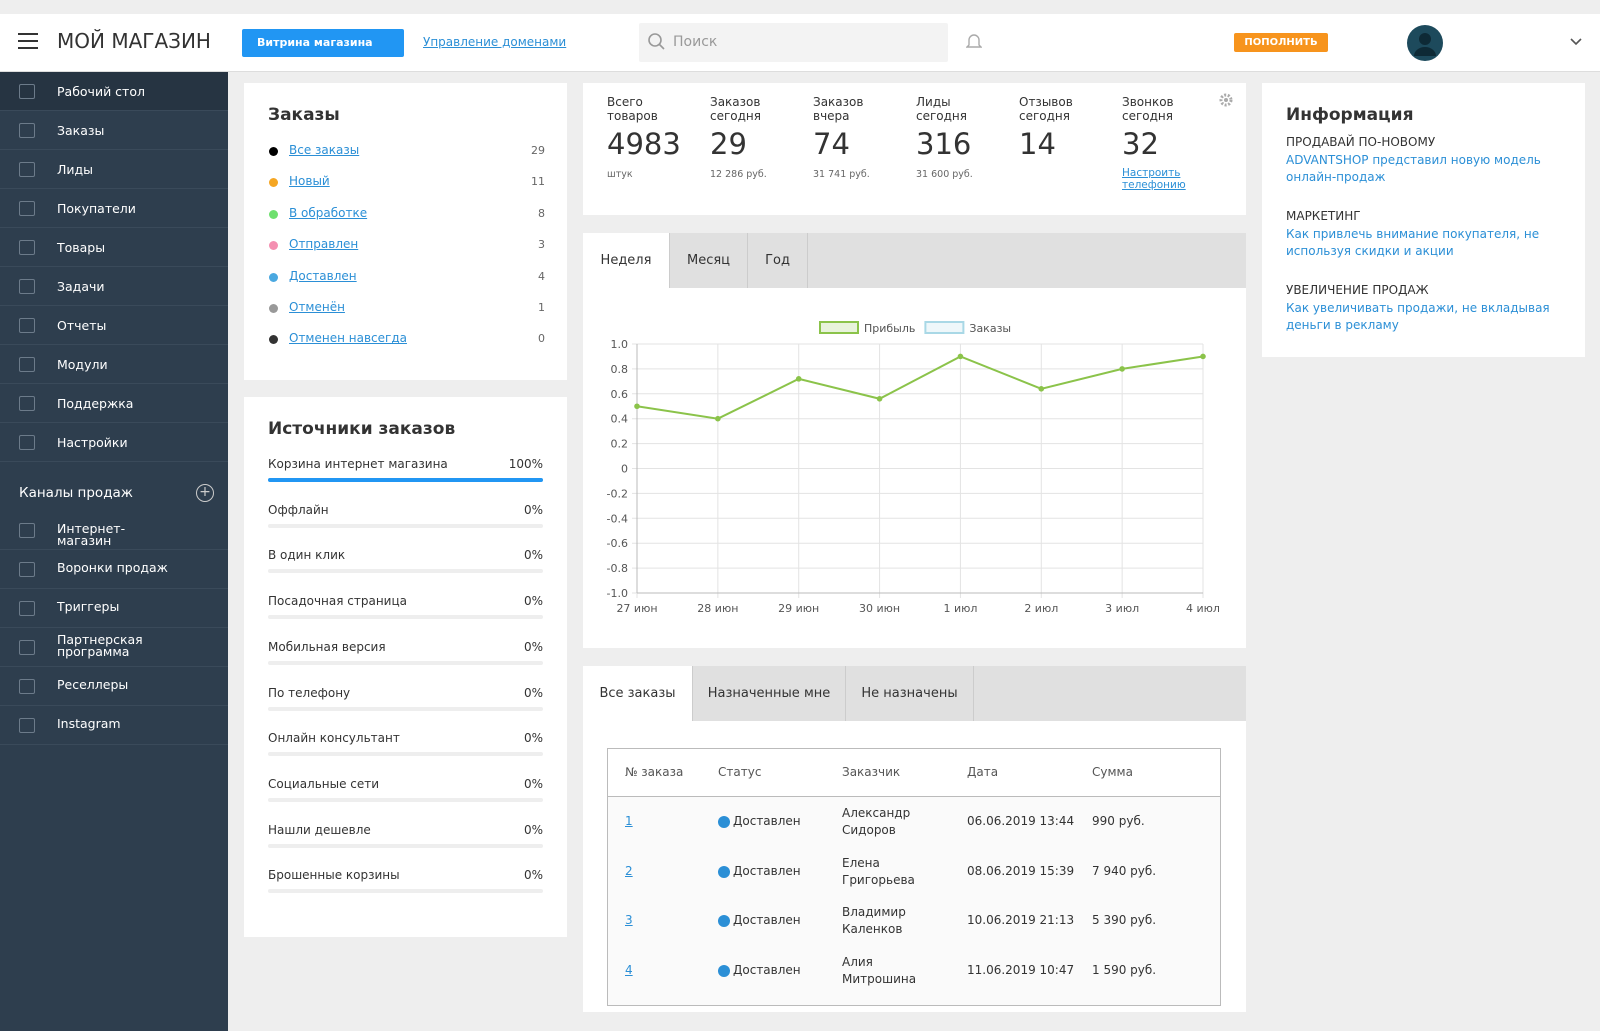 The width and height of the screenshot is (1600, 1031). I want to click on sidebar-label: Триггеры, so click(88, 606).